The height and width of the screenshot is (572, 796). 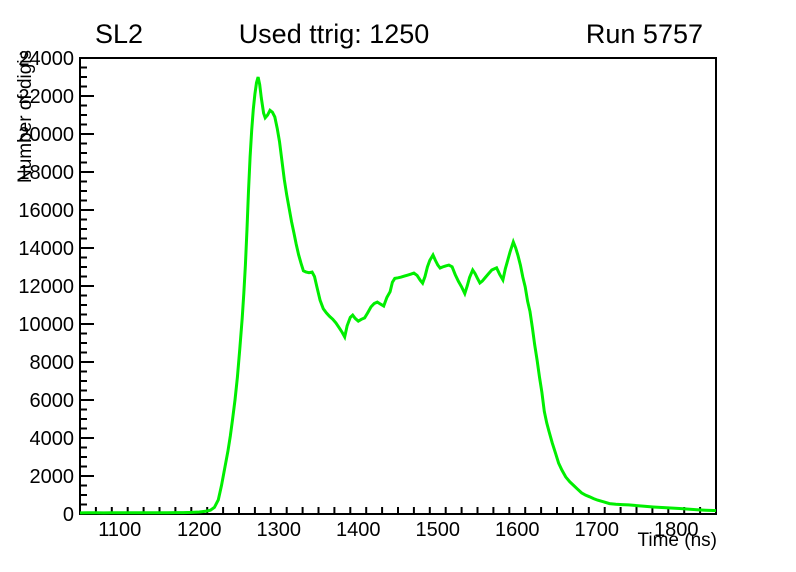 I want to click on run-number-label: Run 5757, so click(x=644, y=34).